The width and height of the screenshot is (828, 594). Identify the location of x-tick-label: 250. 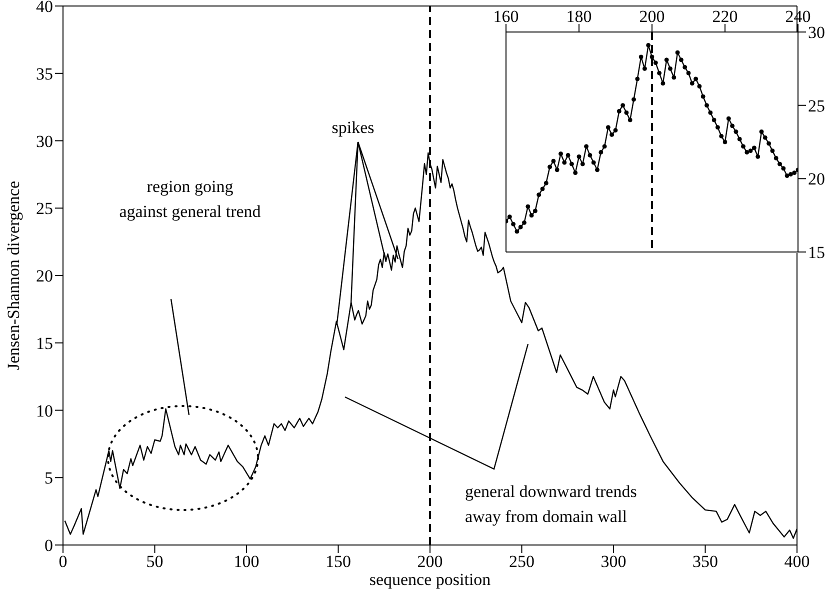
(521, 562).